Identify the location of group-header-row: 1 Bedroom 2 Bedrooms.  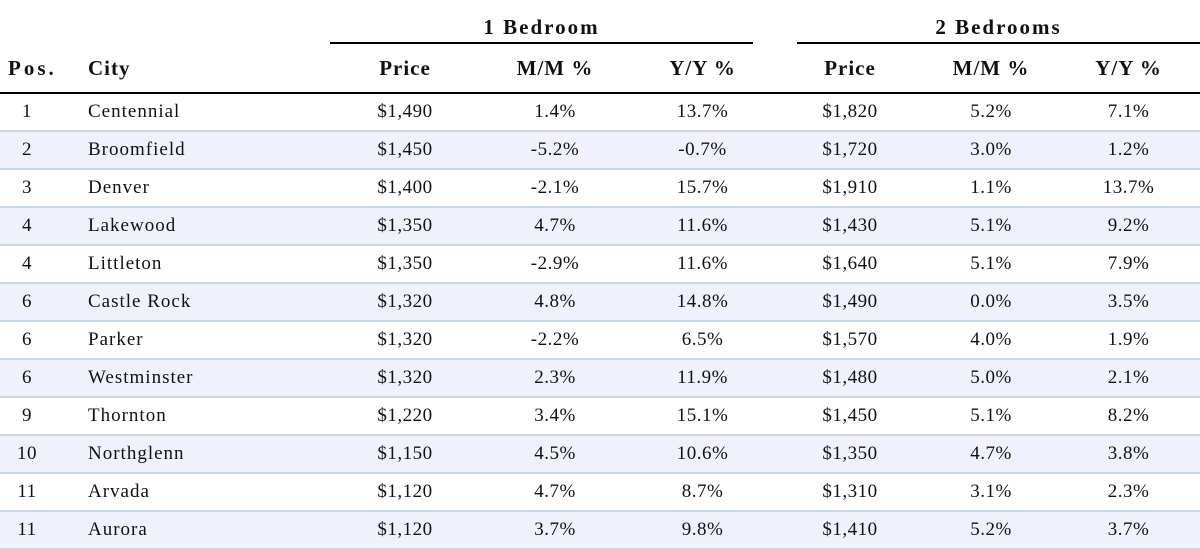
(600, 22).